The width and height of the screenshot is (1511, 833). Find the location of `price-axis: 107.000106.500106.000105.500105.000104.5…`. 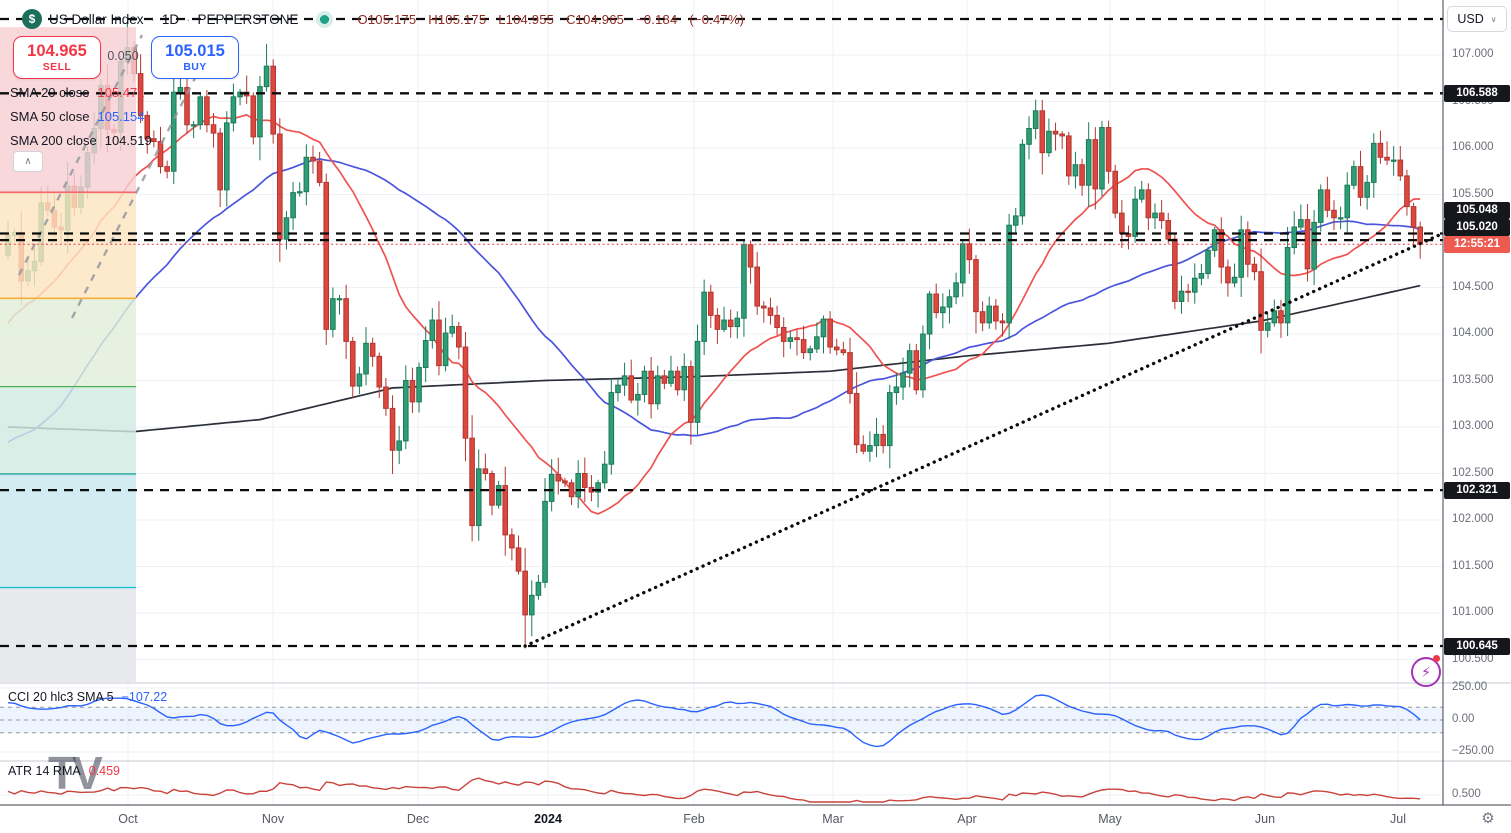

price-axis: 107.000106.500106.000105.500105.000104.5… is located at coordinates (1477, 402).